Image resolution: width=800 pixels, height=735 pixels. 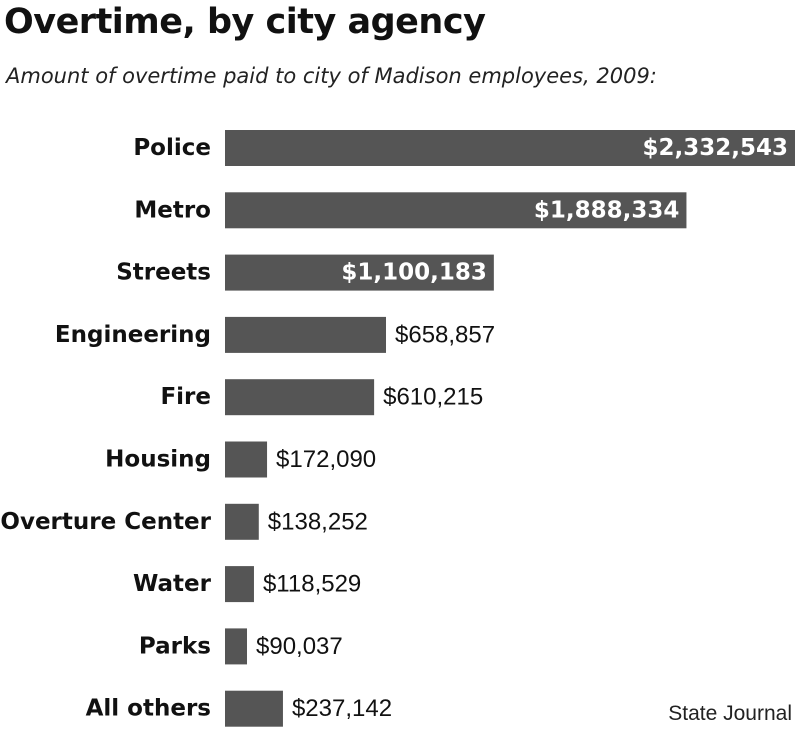 I want to click on value-label-police: $2,332,543, so click(x=715, y=148).